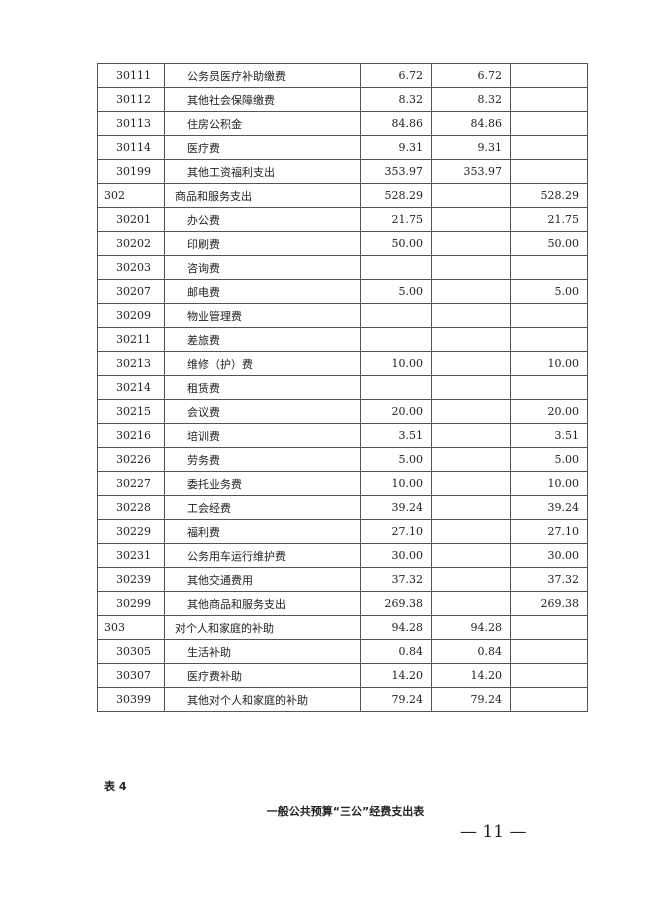  I want to click on table-row: 30215 会议费 20.00 20.00, so click(342, 411).